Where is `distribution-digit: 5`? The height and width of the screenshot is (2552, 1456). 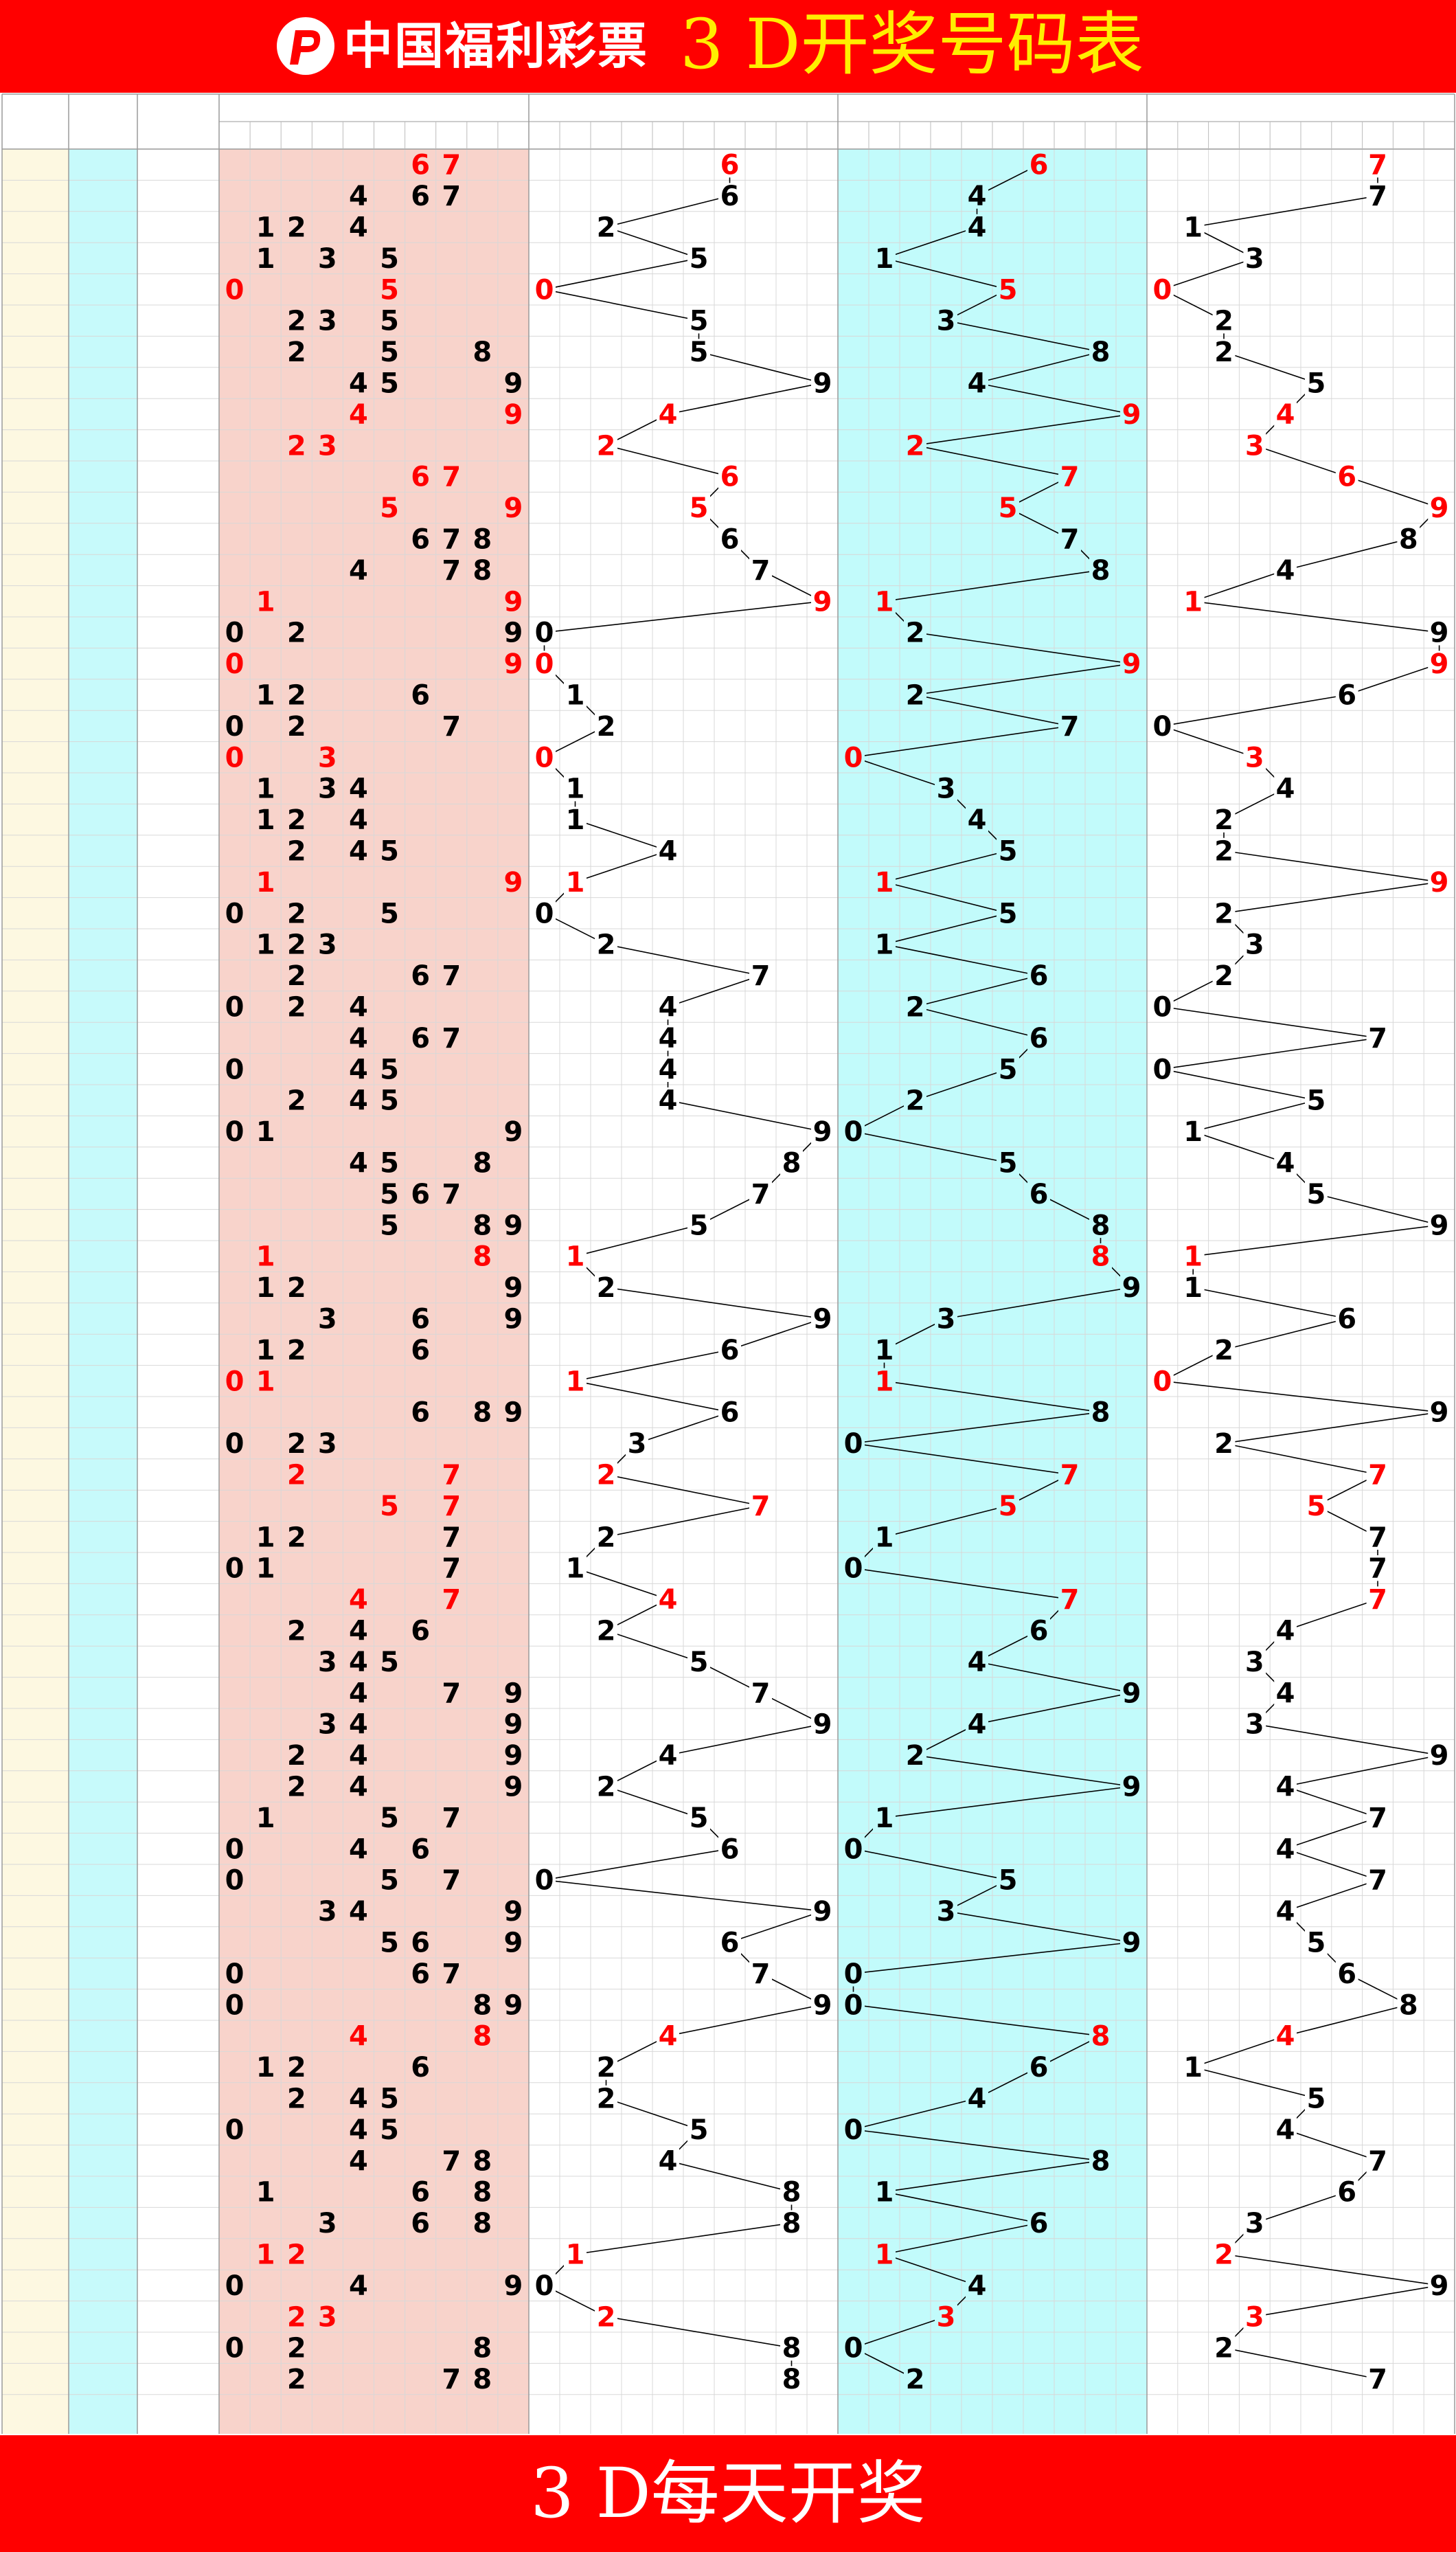 distribution-digit: 5 is located at coordinates (389, 2130).